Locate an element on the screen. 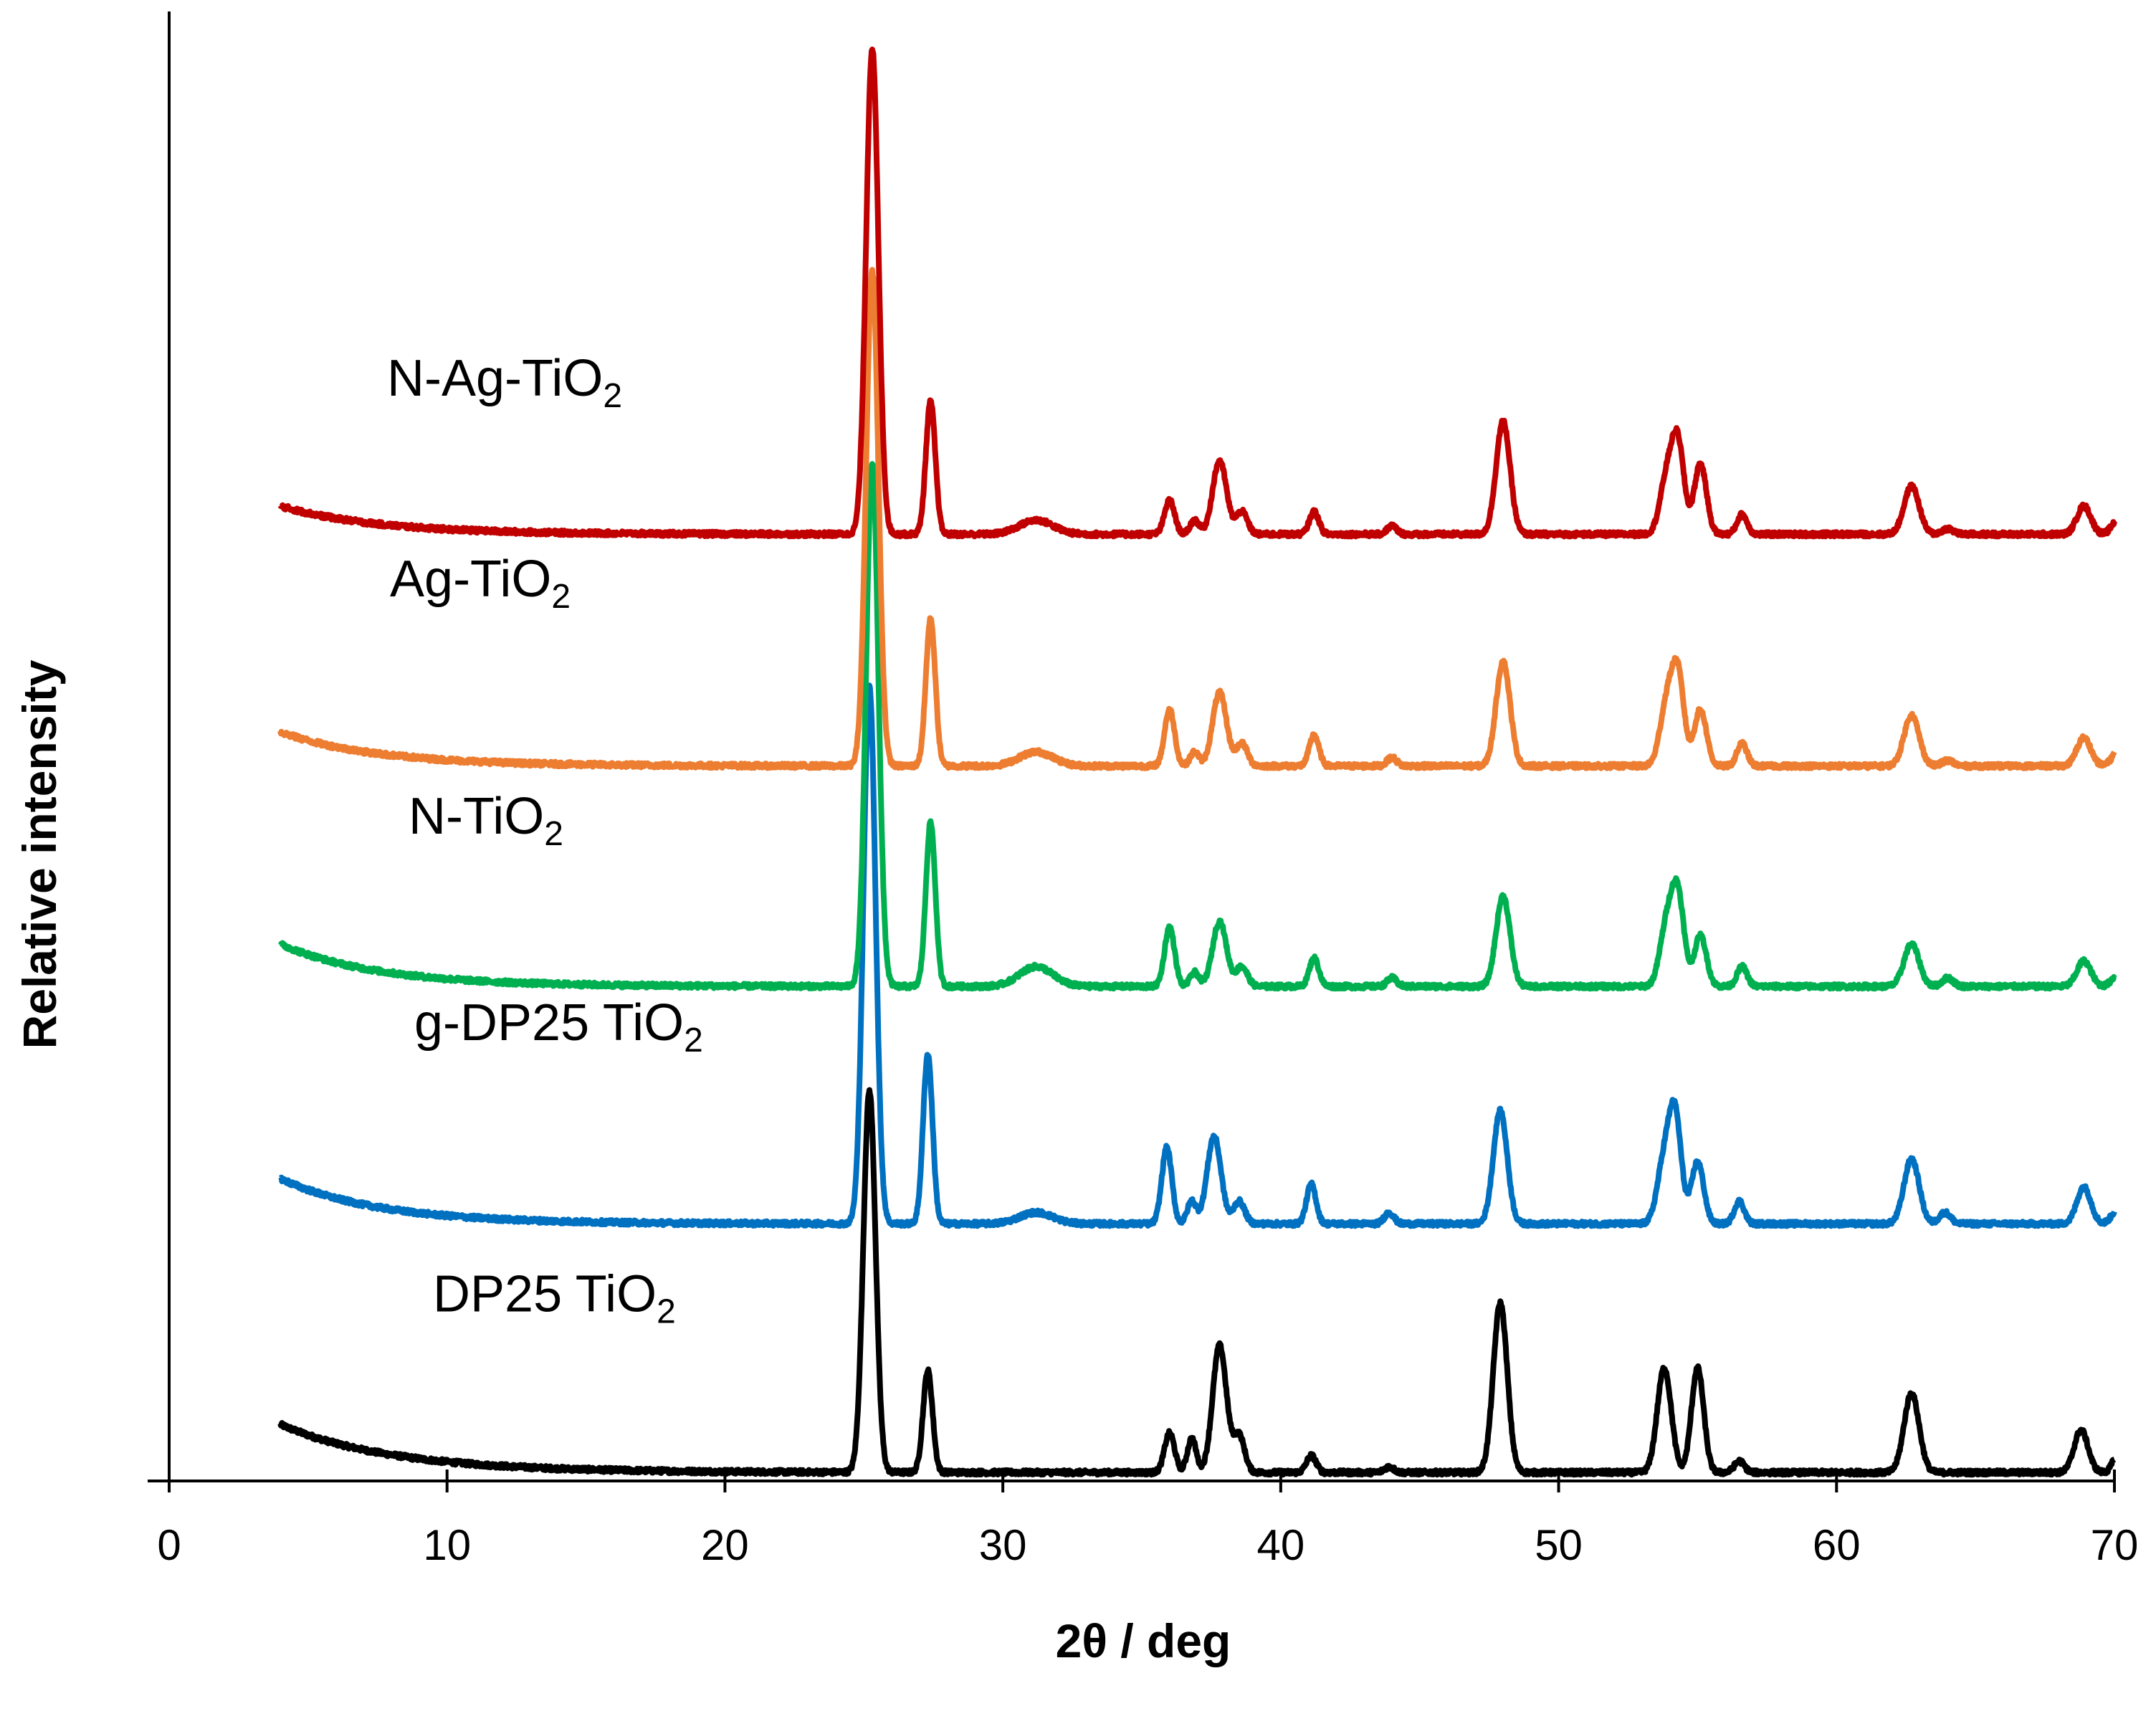  series-label: N-Ag-TiO2 is located at coordinates (504, 382).